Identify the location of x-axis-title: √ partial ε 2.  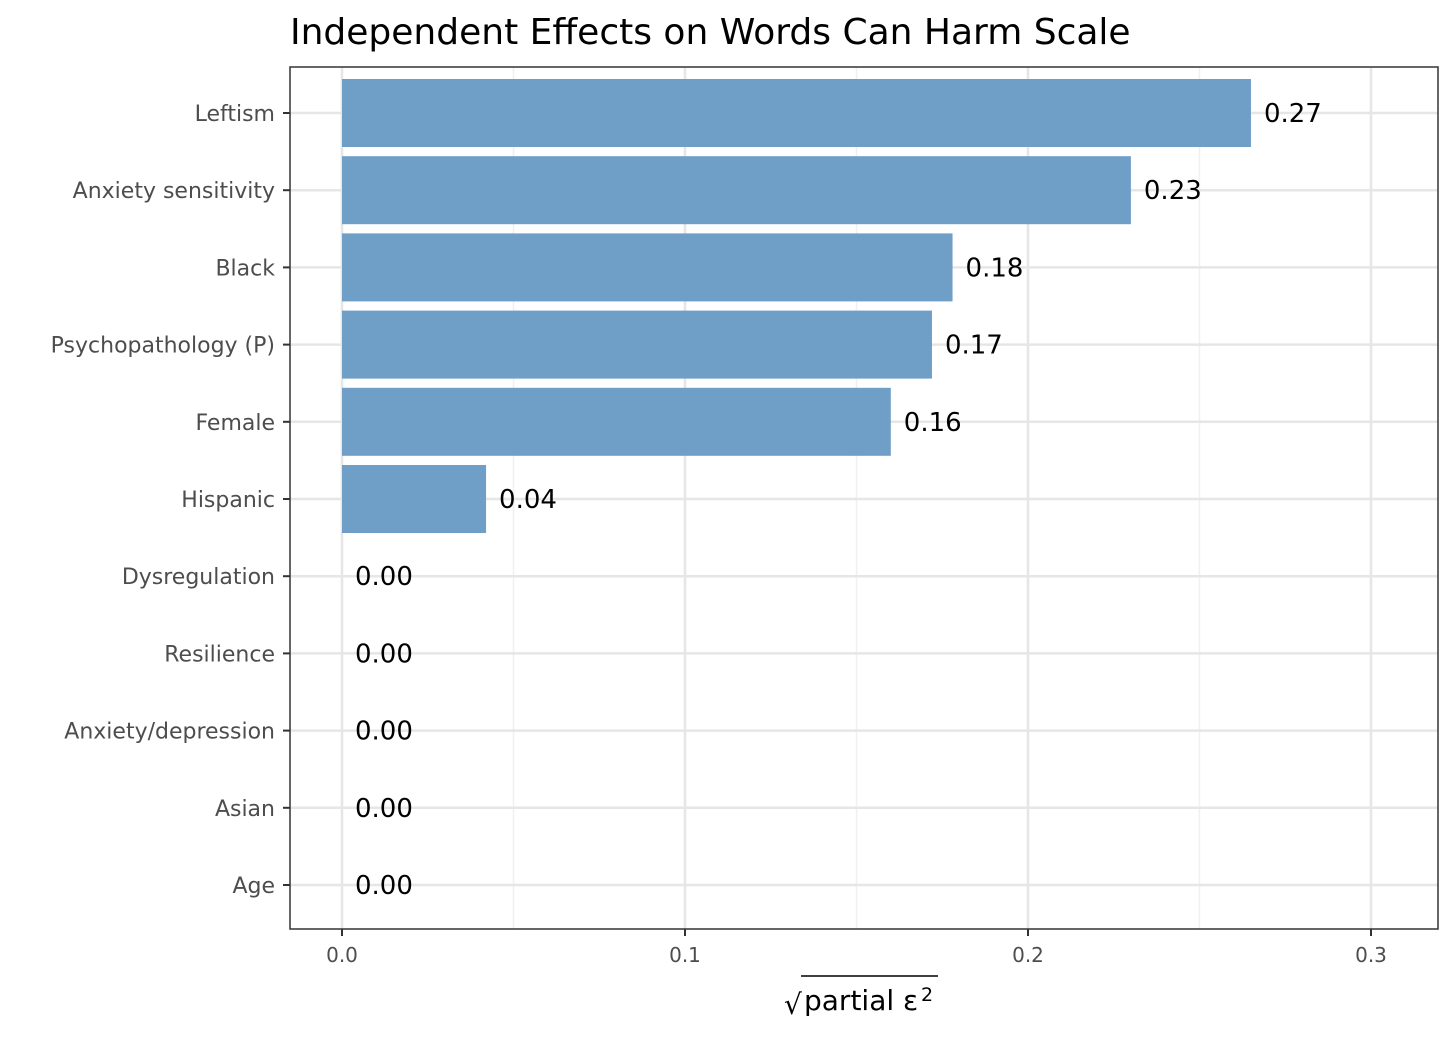
(861, 998).